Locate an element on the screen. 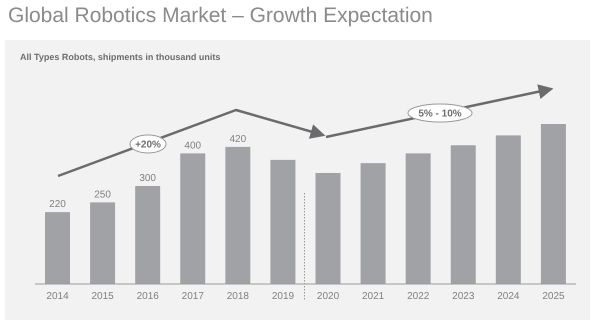 The height and width of the screenshot is (325, 592). x-tick-label: 2015 is located at coordinates (103, 296).